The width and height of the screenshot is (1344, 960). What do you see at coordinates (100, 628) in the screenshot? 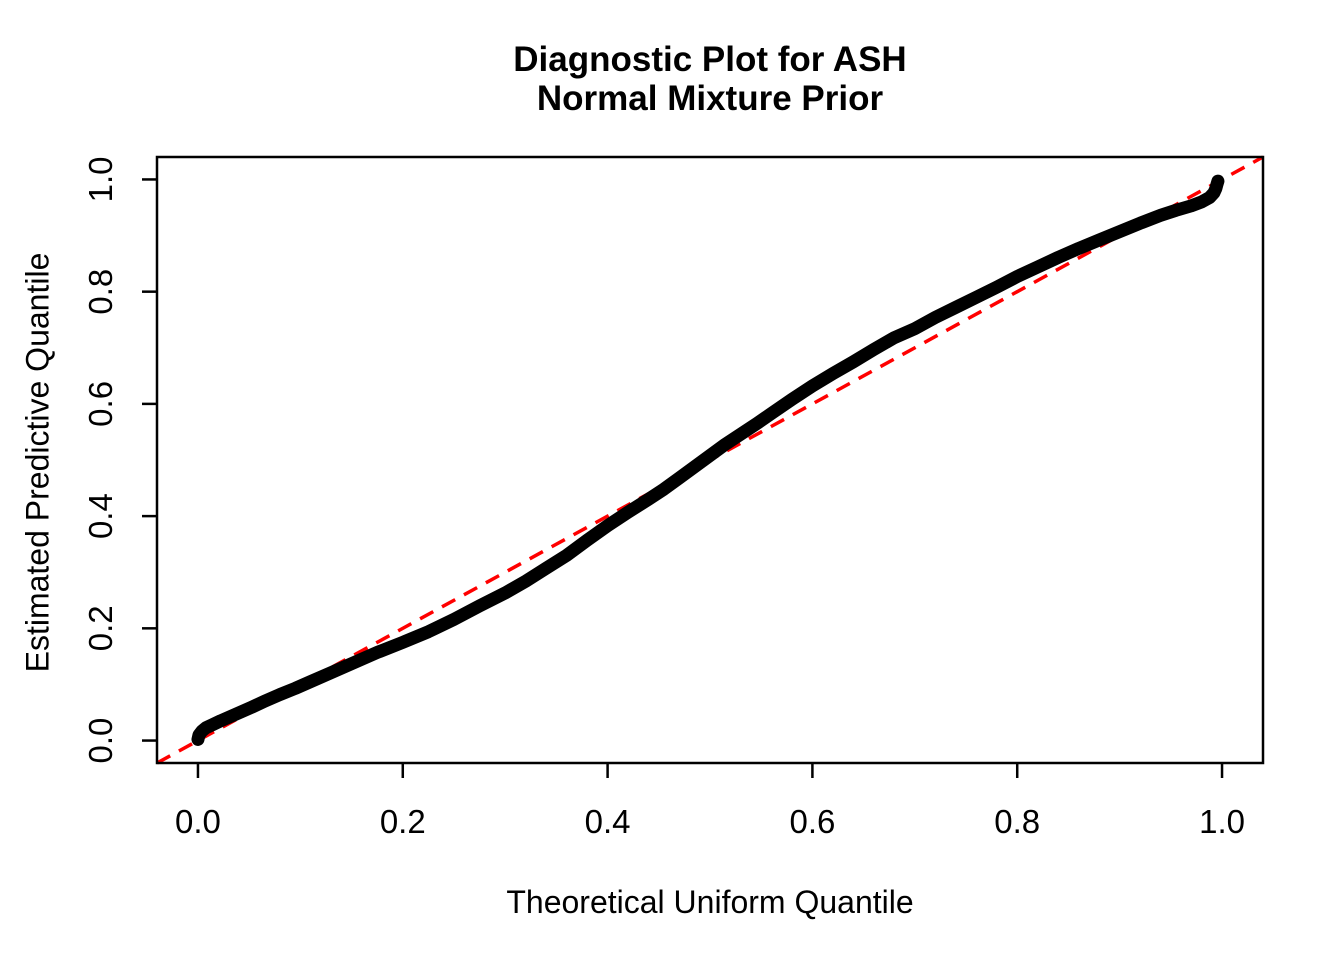
I see `y-tick-label: 0.2` at bounding box center [100, 628].